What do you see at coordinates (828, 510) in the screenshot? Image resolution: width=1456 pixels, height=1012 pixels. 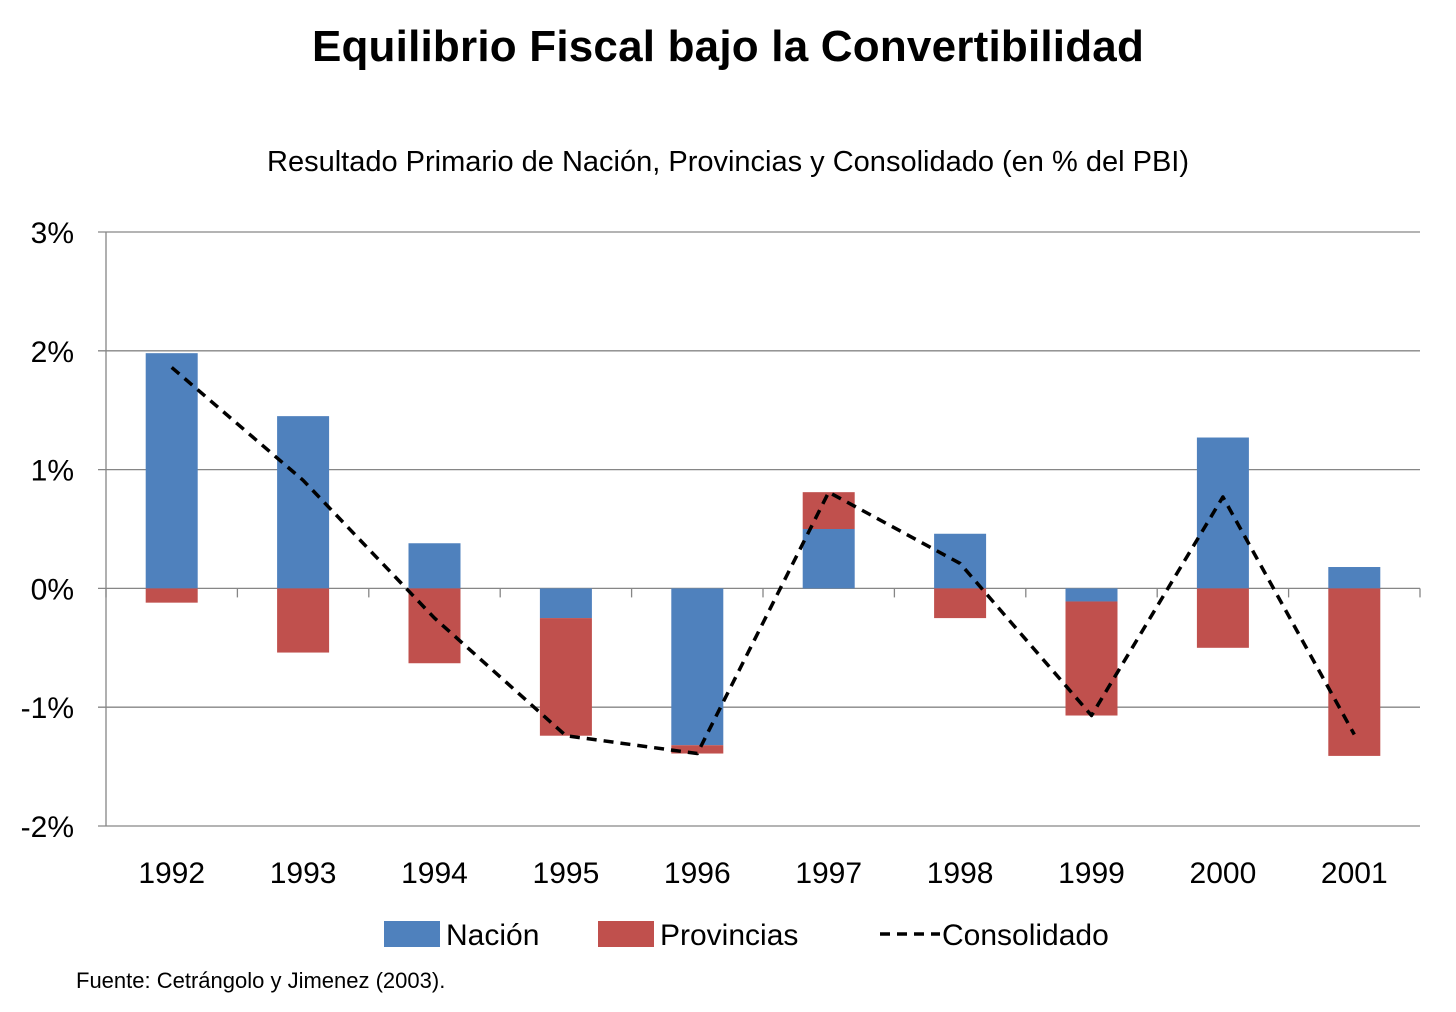 I see `bar-provincias-1997` at bounding box center [828, 510].